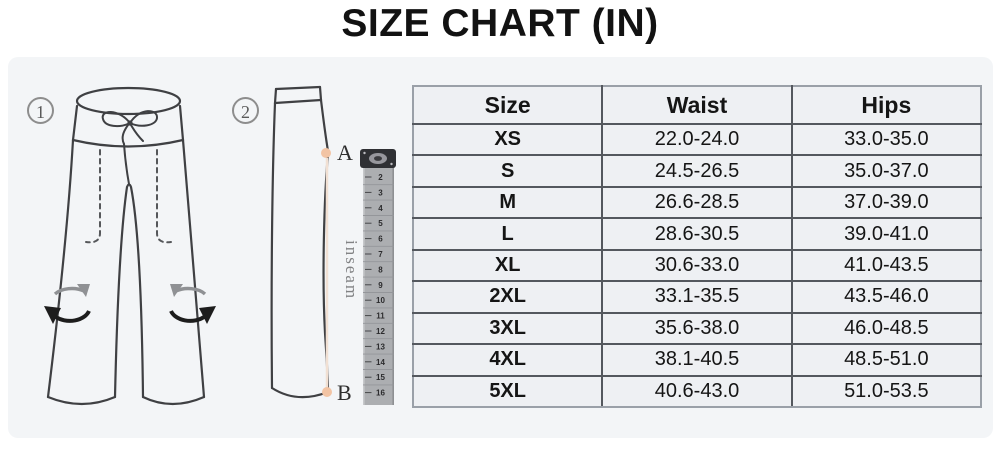 This screenshot has height=451, width=1000. Describe the element at coordinates (507, 139) in the screenshot. I see `size-cell: XS` at that location.